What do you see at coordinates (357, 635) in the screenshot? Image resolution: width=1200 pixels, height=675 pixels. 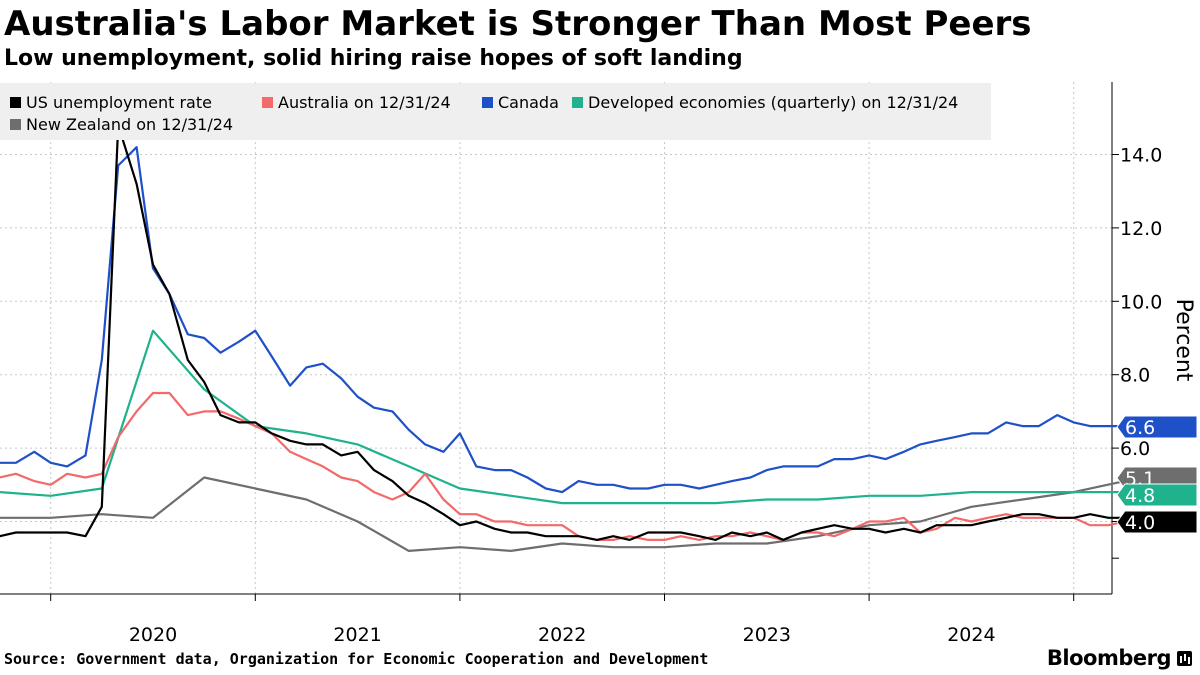 I see `x-tick-label: 2021` at bounding box center [357, 635].